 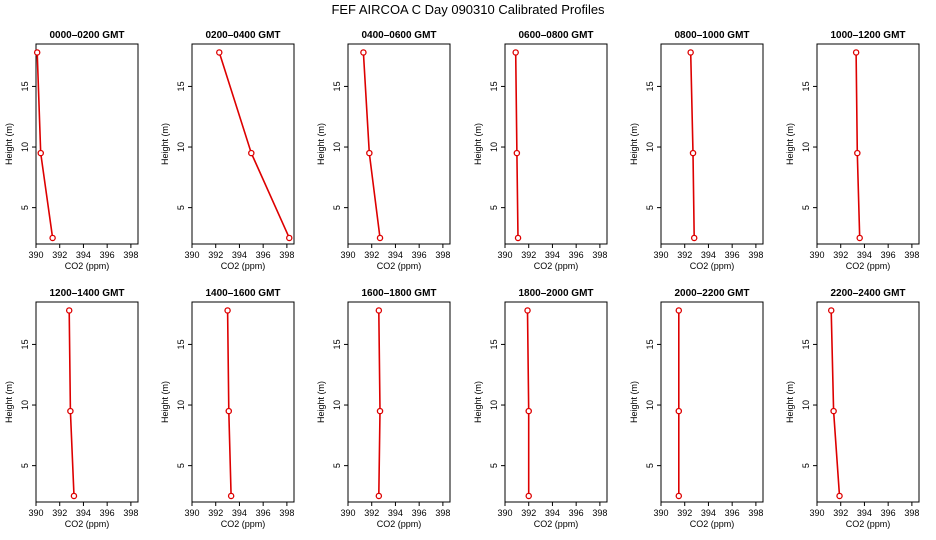 I want to click on panel-title: 2200–2400 GMT, so click(x=867, y=293).